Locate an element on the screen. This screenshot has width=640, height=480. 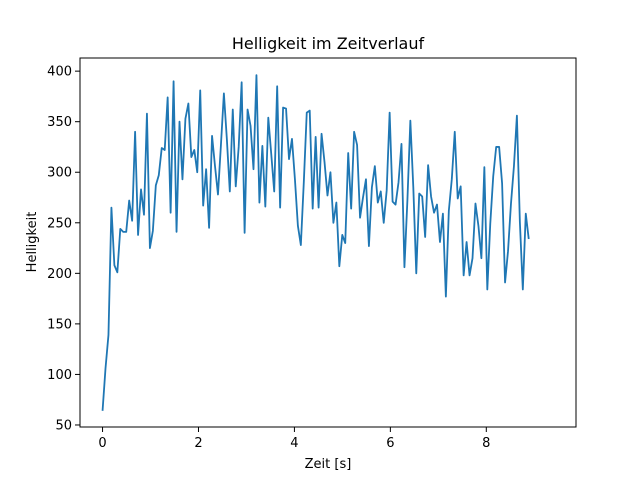
y-tick-label: 100 is located at coordinates (59, 375).